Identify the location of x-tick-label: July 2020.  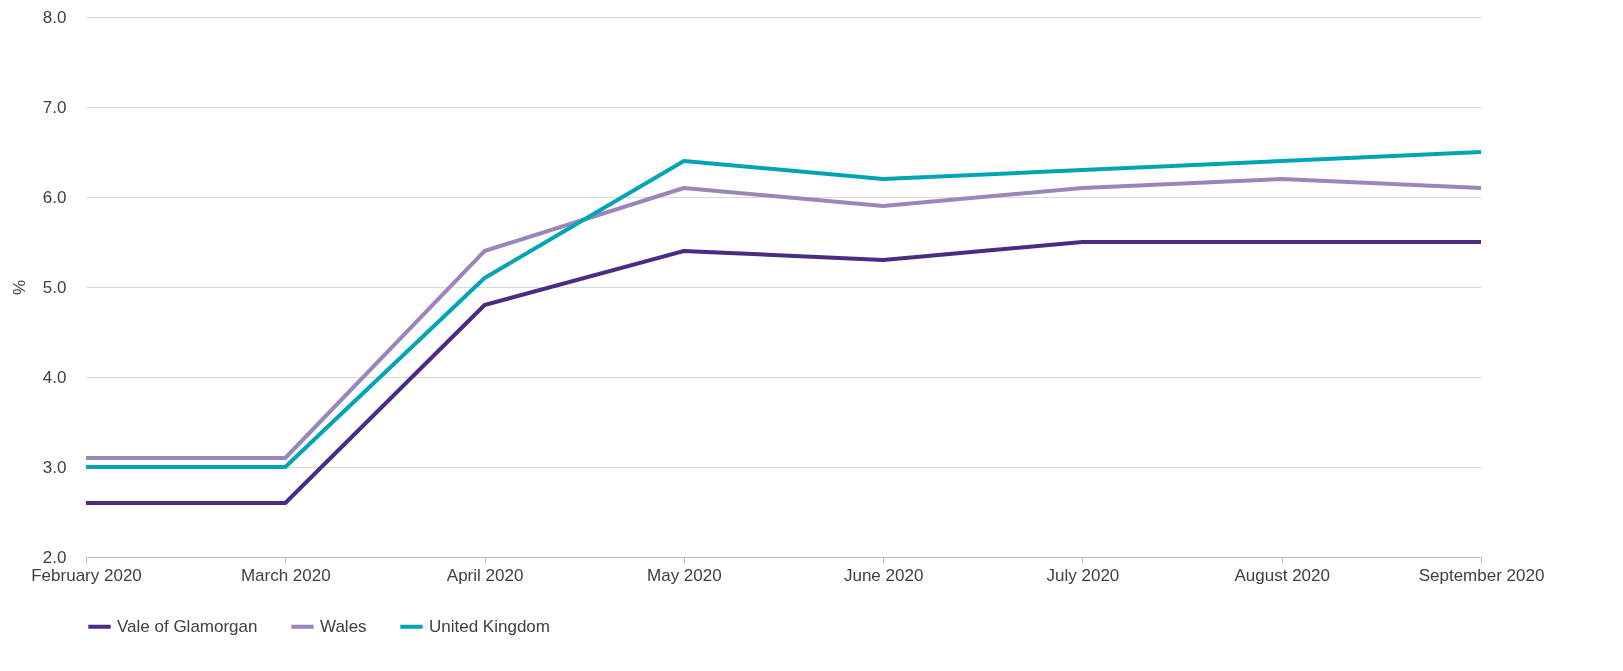
(1083, 575).